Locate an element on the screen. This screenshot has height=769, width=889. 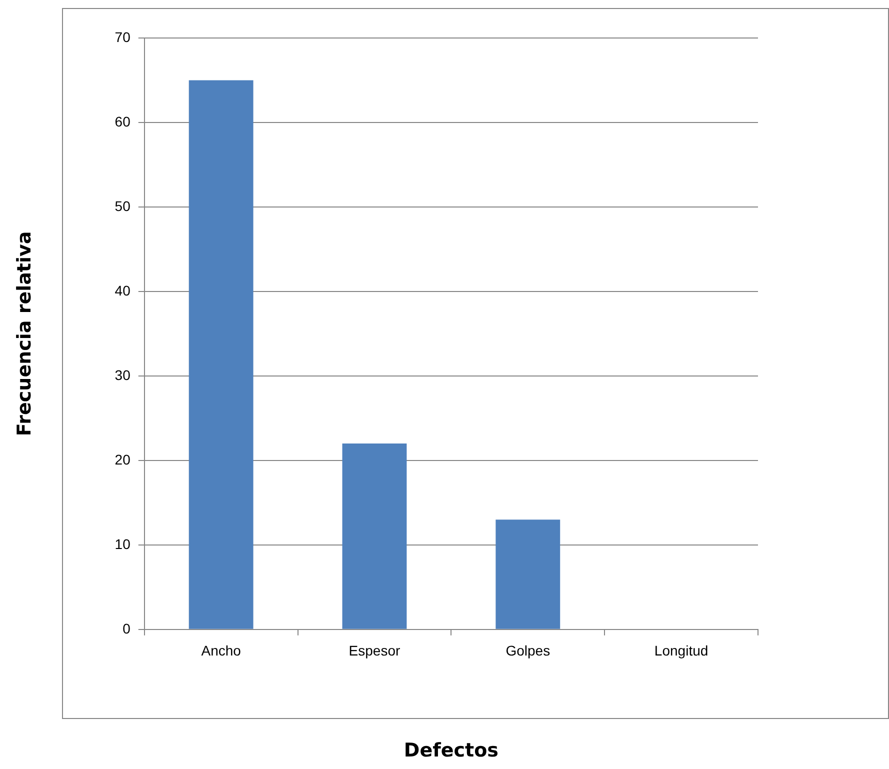
y-tick-label: 0 is located at coordinates (126, 628).